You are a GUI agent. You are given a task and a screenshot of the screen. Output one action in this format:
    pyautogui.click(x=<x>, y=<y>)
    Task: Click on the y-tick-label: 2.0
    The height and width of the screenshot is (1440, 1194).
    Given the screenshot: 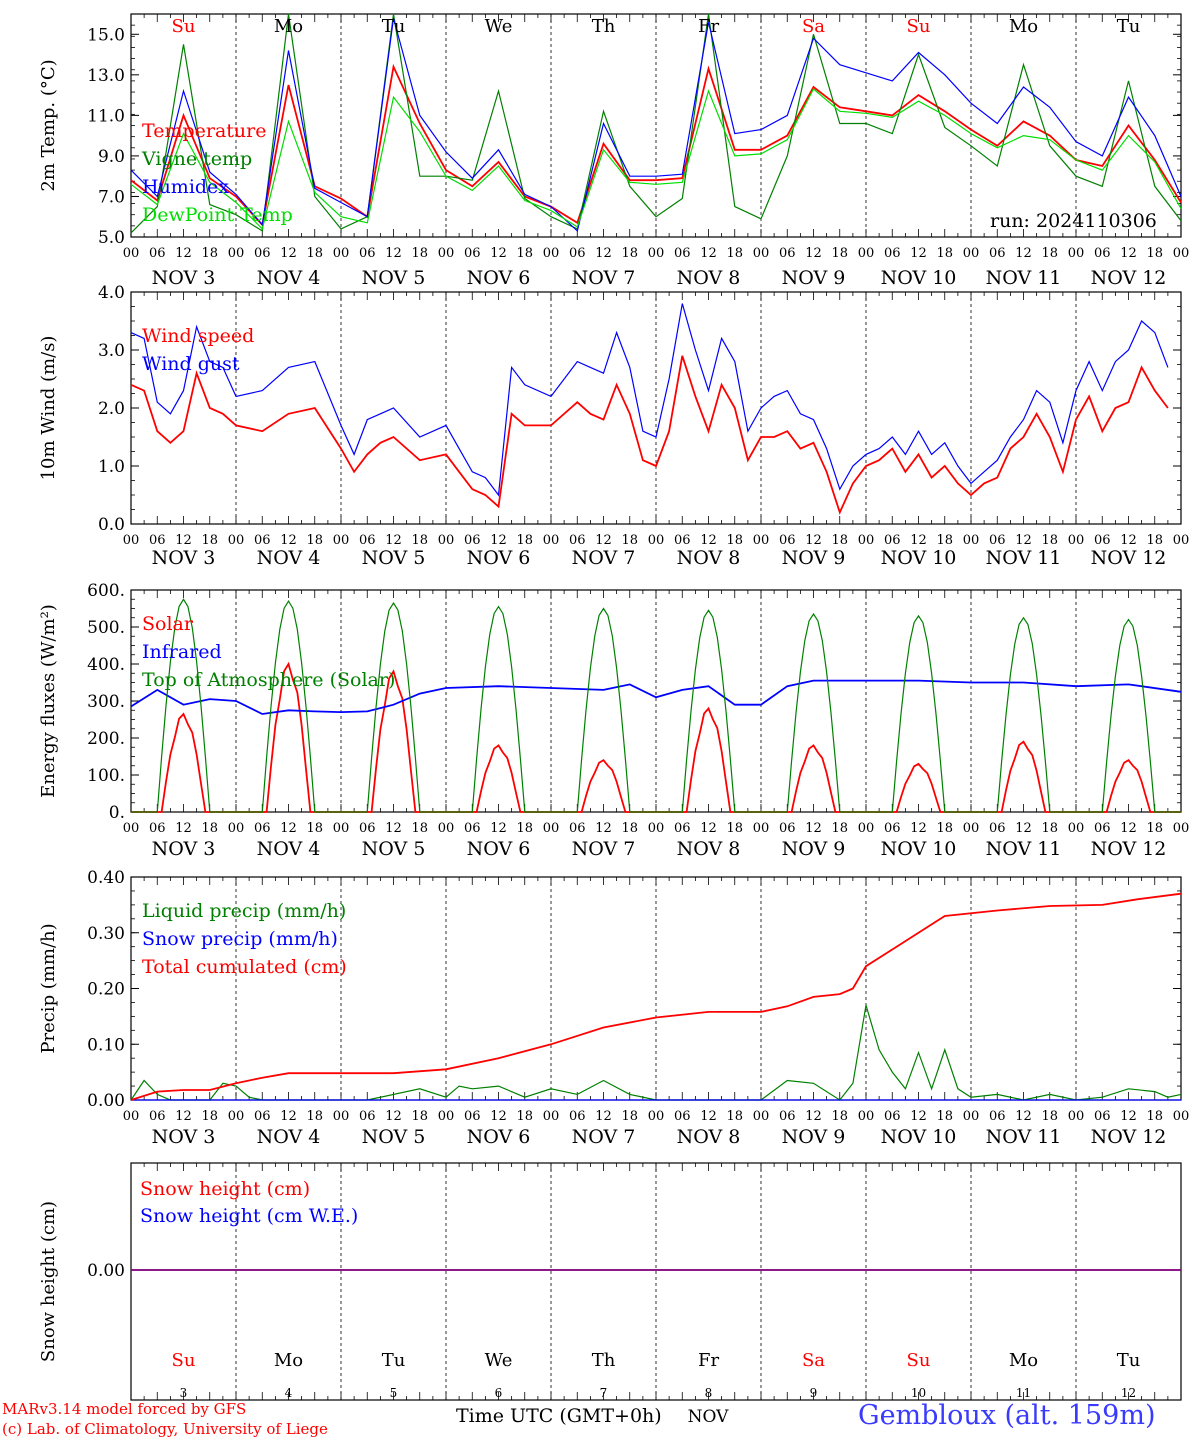 What is the action you would take?
    pyautogui.click(x=111, y=409)
    